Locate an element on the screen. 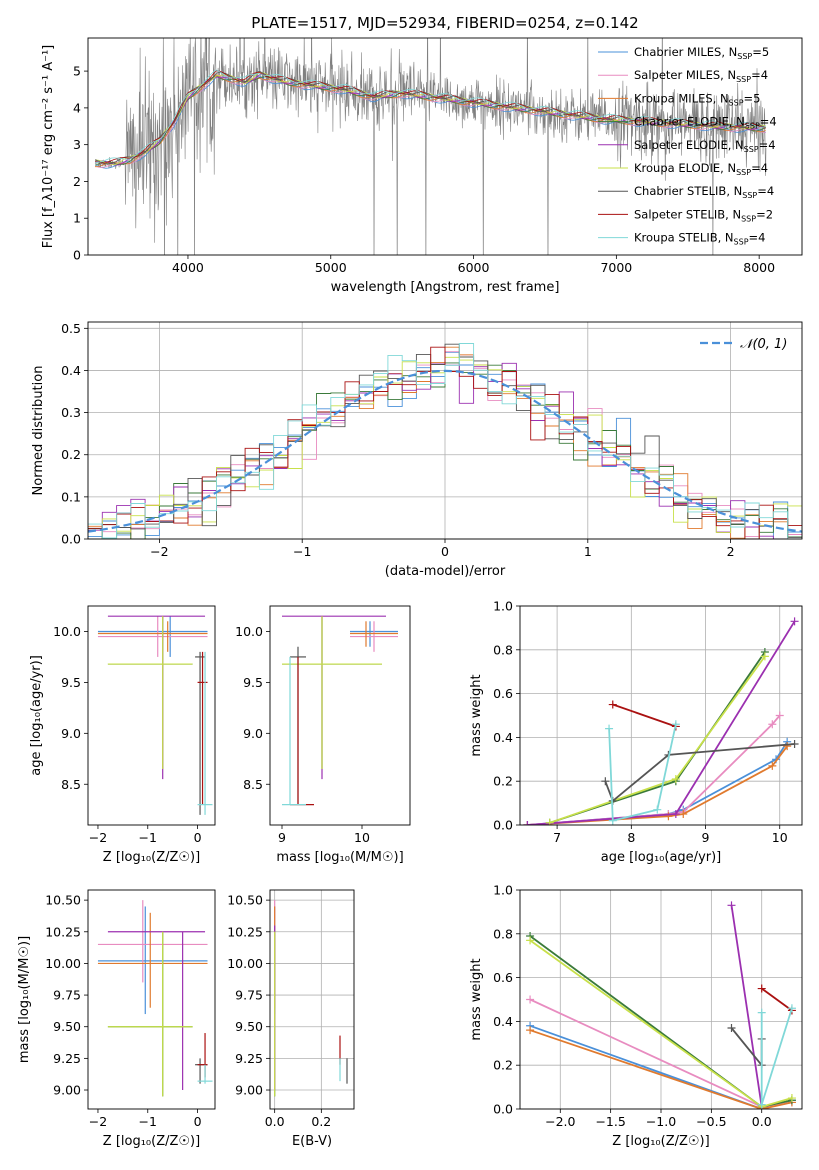 This screenshot has width=819, height=1170. y-tick-label: 10.25 is located at coordinates (63, 931).